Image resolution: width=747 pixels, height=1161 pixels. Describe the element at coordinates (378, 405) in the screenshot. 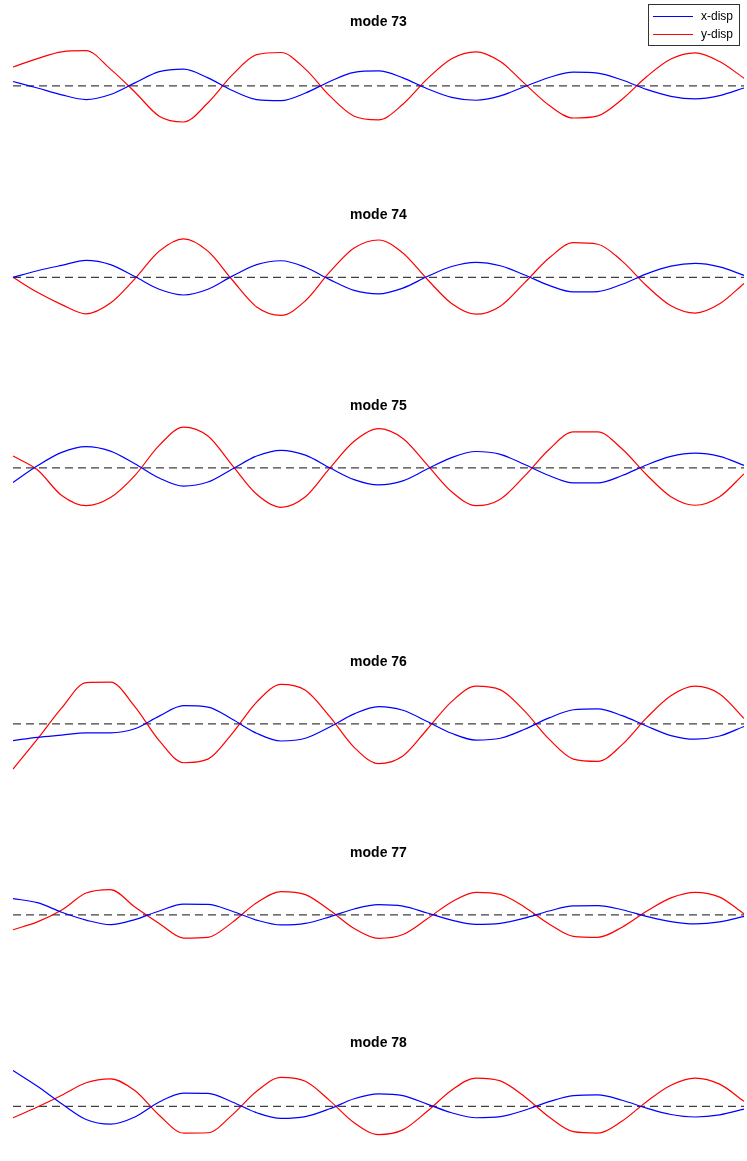

I see `chart-title: mode 75` at that location.